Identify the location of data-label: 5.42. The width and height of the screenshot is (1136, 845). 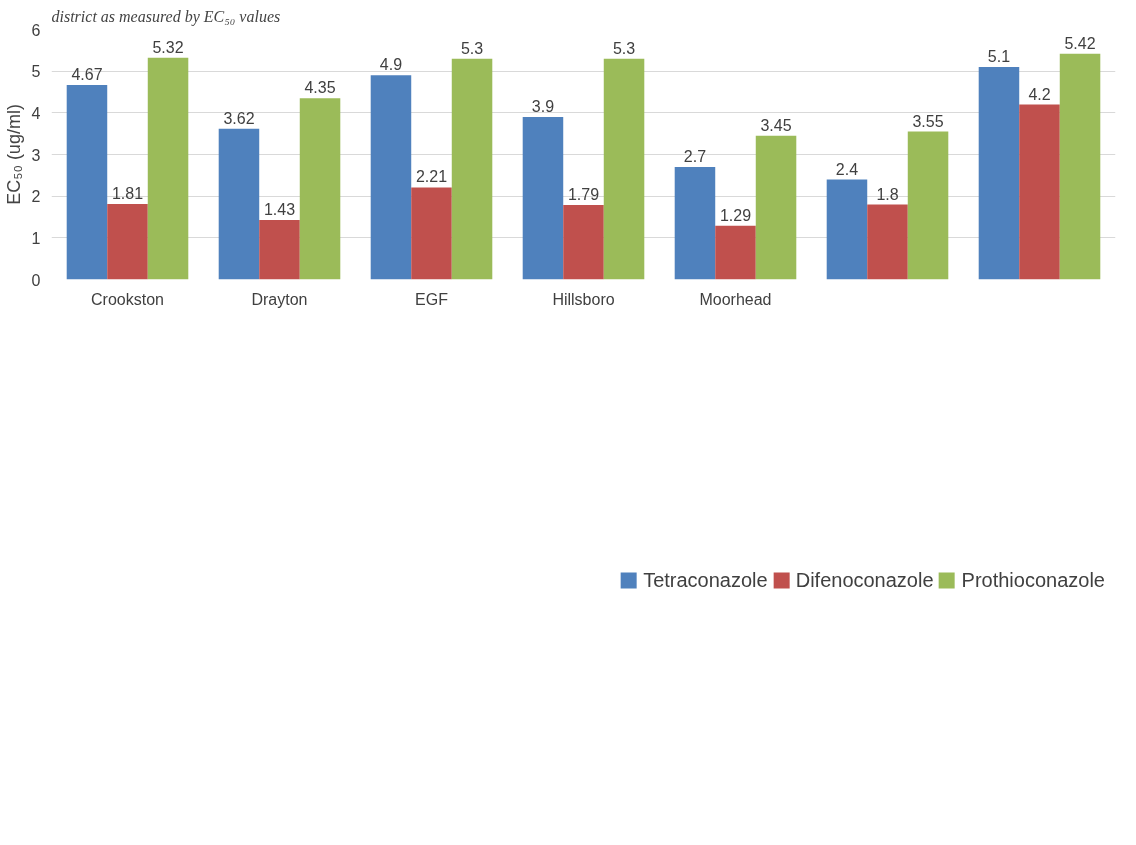
(1080, 43).